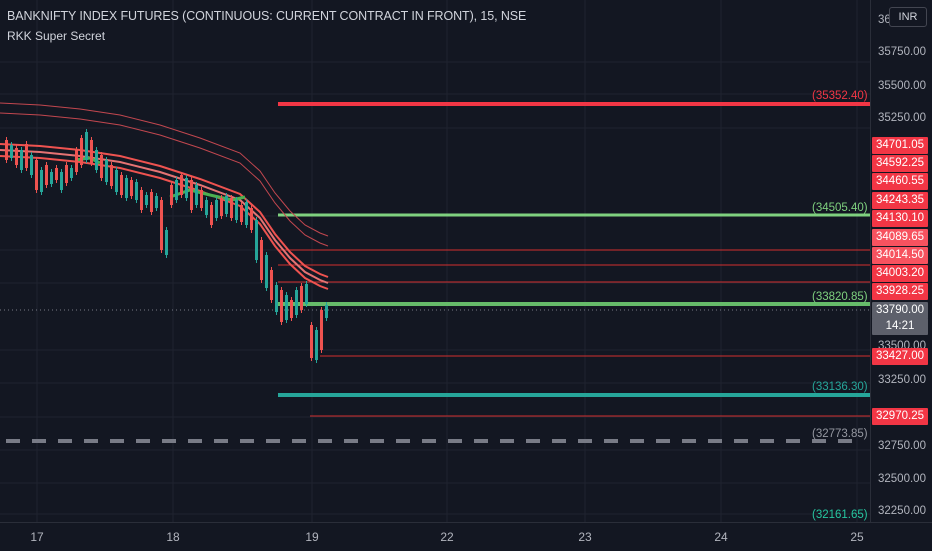  I want to click on price-tick: 32250.00, so click(902, 511).